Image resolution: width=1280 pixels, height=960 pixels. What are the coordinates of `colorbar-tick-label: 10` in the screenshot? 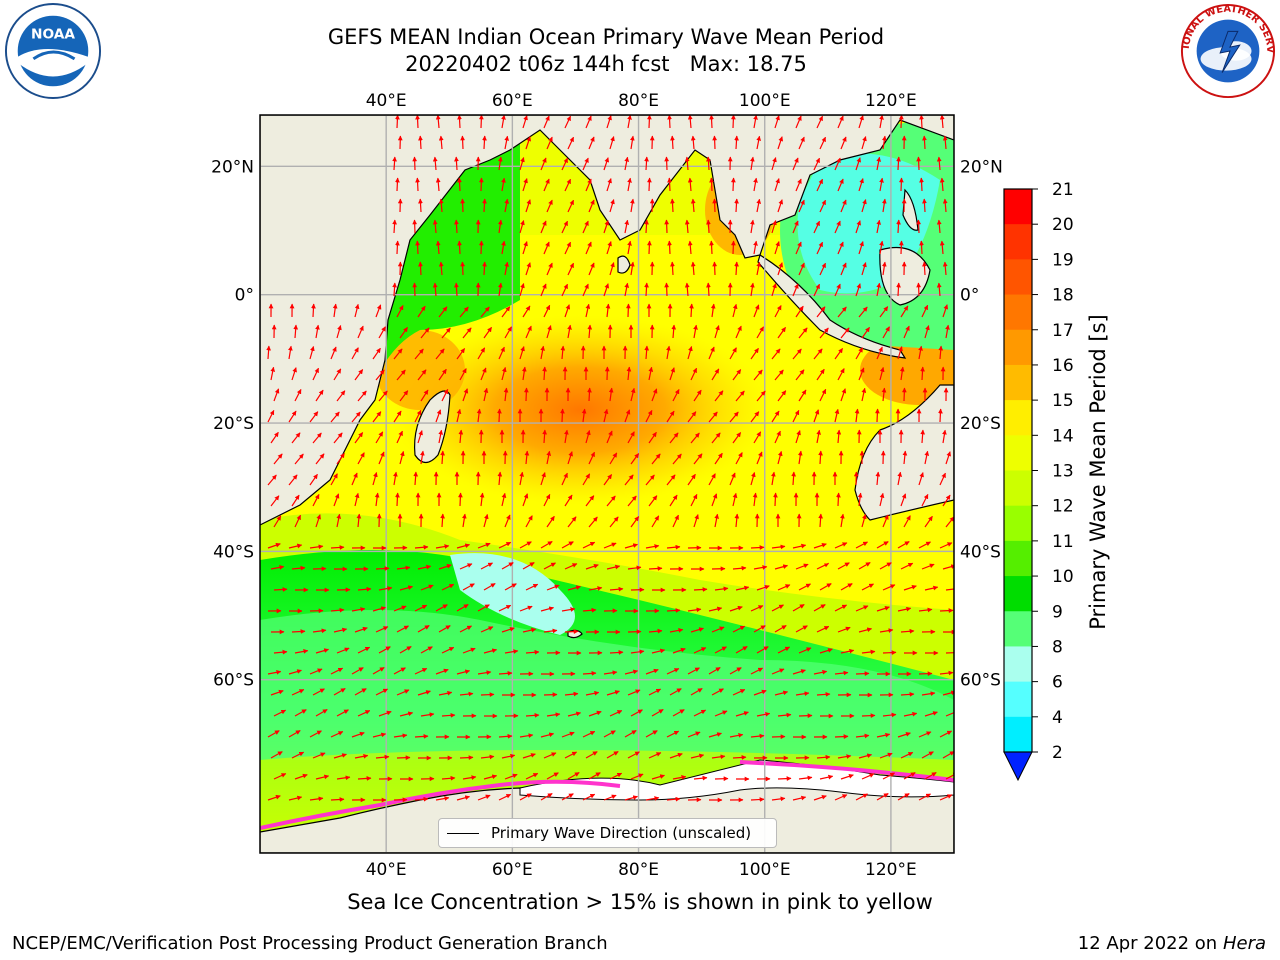 It's located at (1063, 577).